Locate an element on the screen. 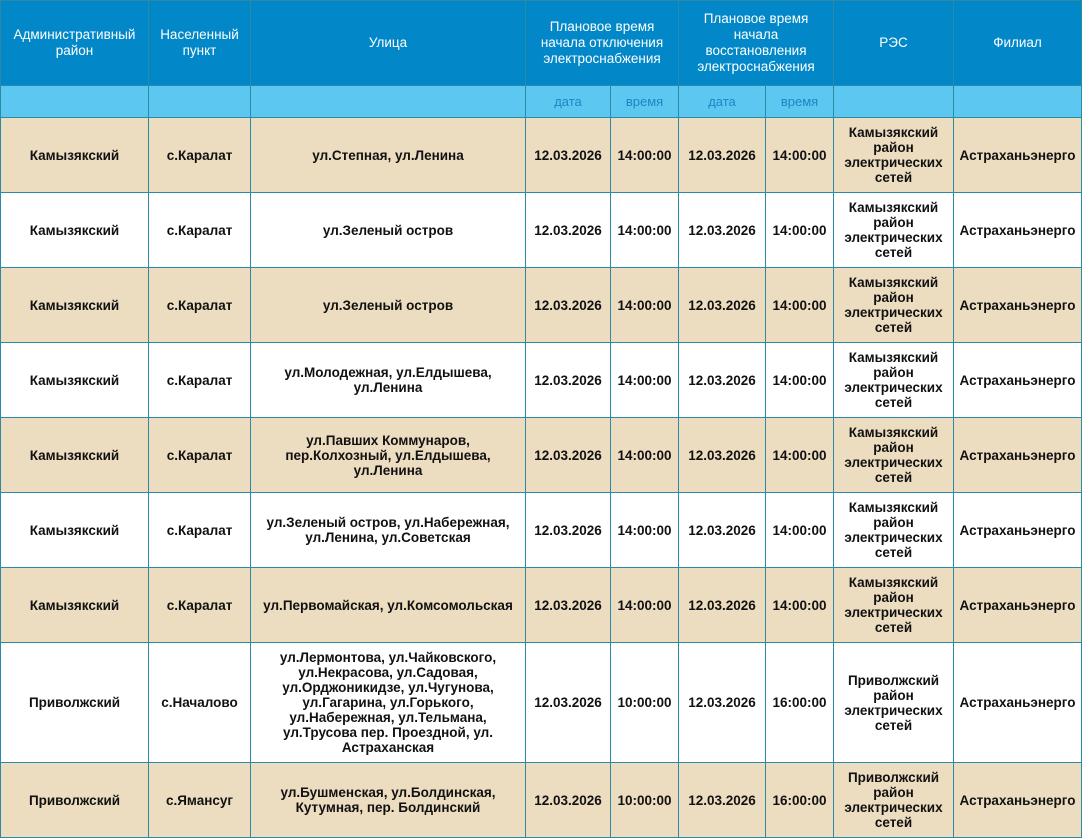 This screenshot has height=838, width=1082. header-settlement: Населенный пункт is located at coordinates (199, 43).